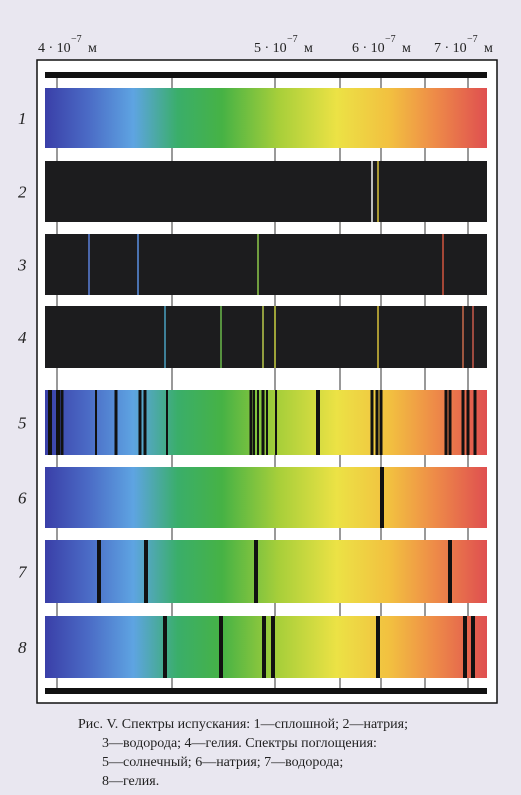 This screenshot has height=795, width=521. I want to click on caption-line: 3—водорода; 4—гелия. Спектры поглощения:, so click(239, 743).